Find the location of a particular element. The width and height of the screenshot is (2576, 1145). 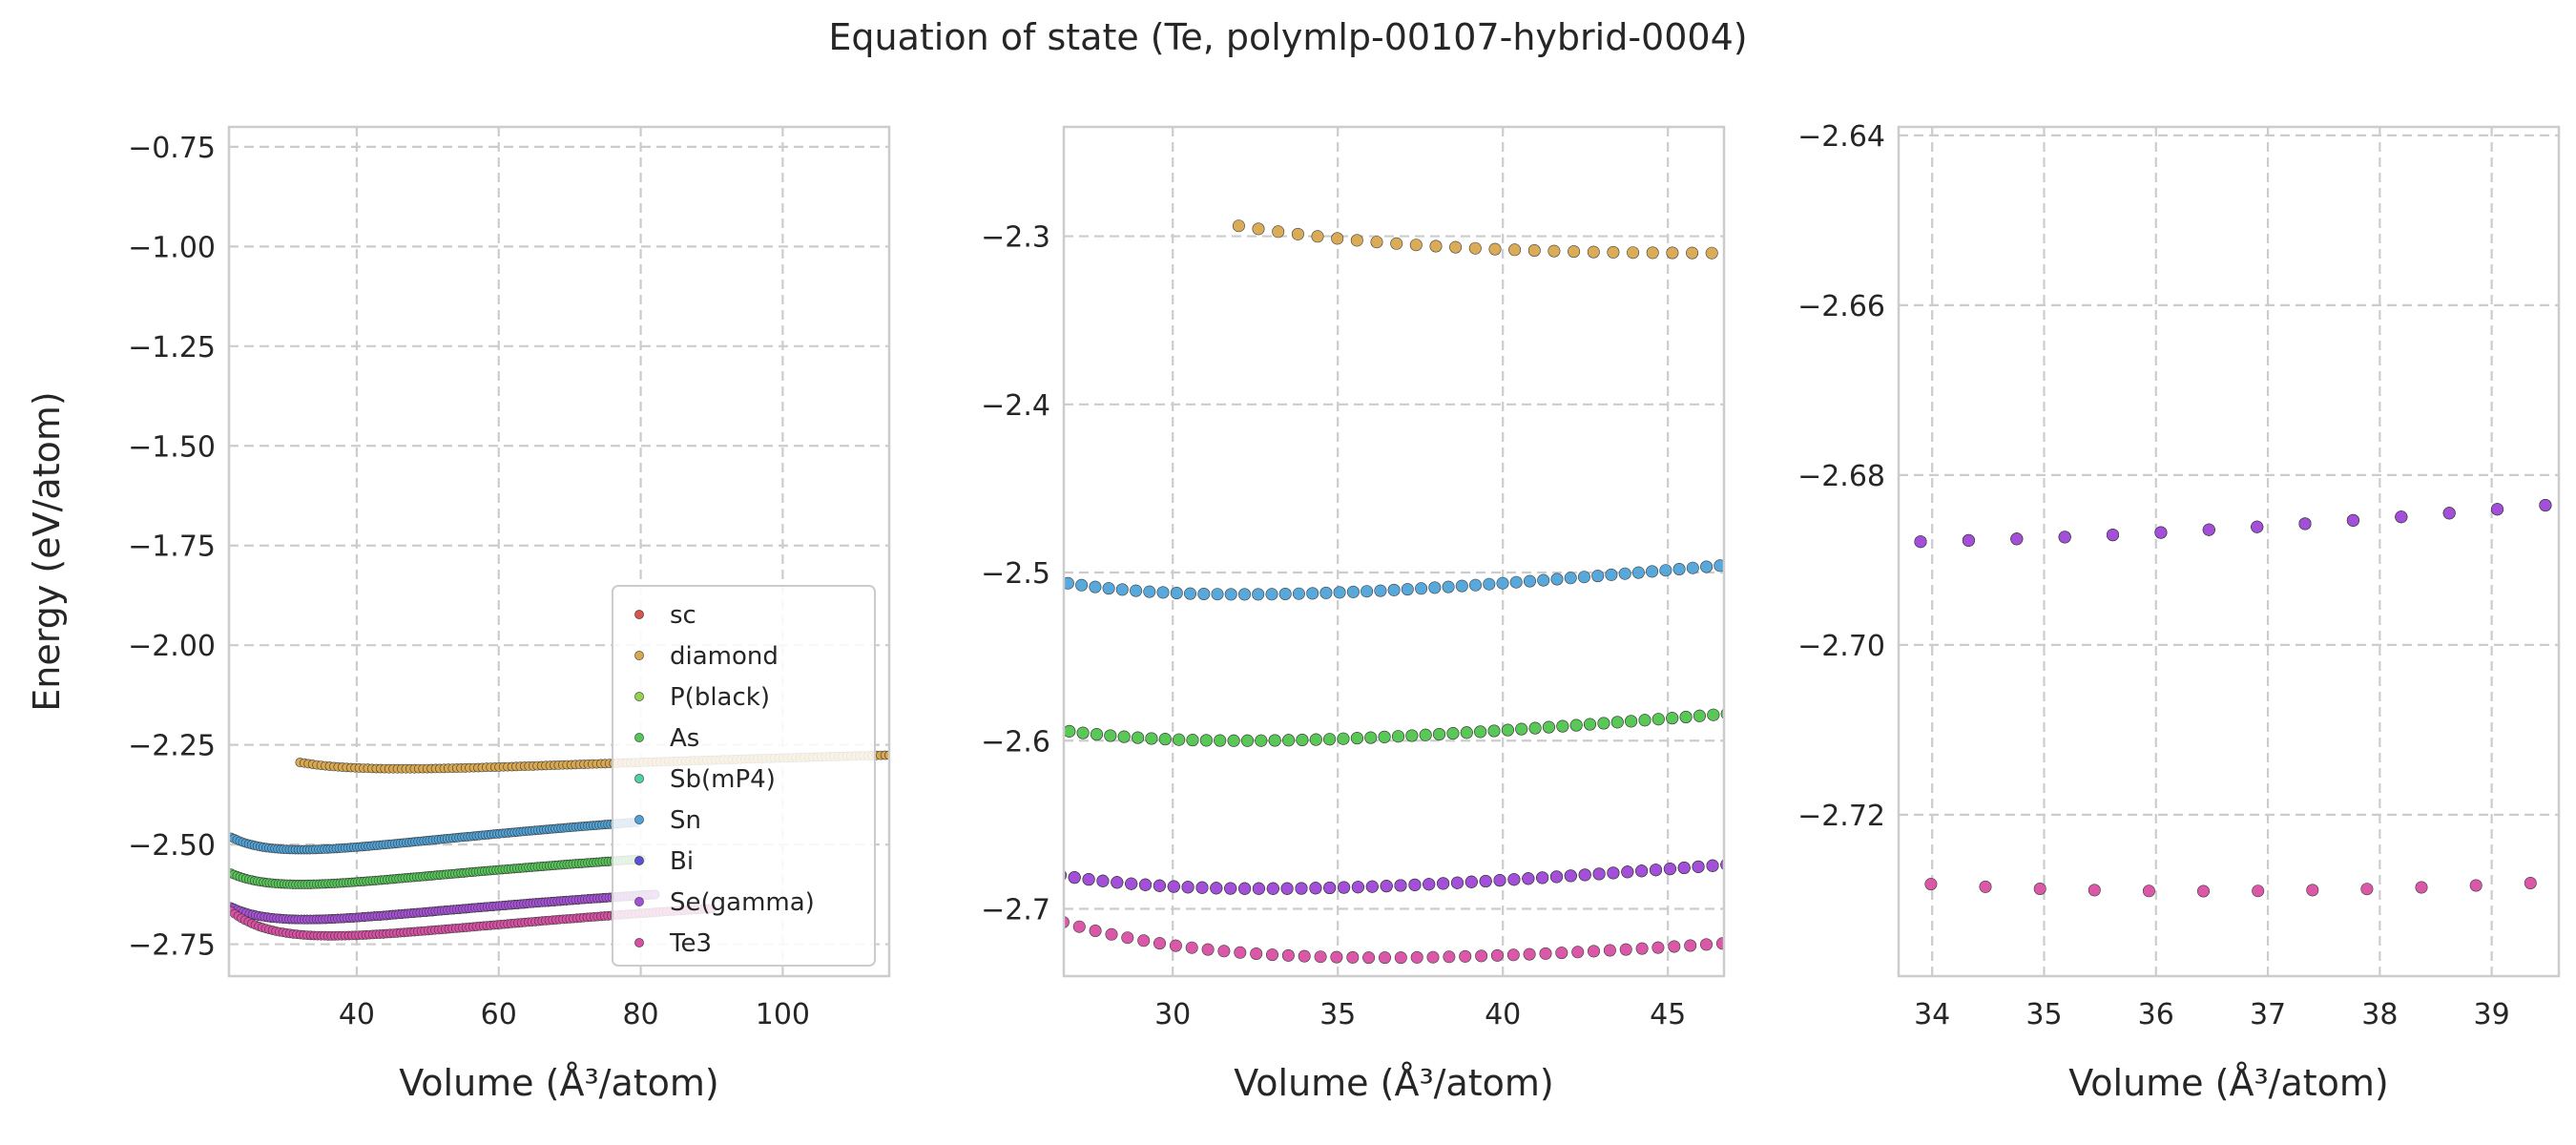

y-tick-label: −2.00 is located at coordinates (172, 646).